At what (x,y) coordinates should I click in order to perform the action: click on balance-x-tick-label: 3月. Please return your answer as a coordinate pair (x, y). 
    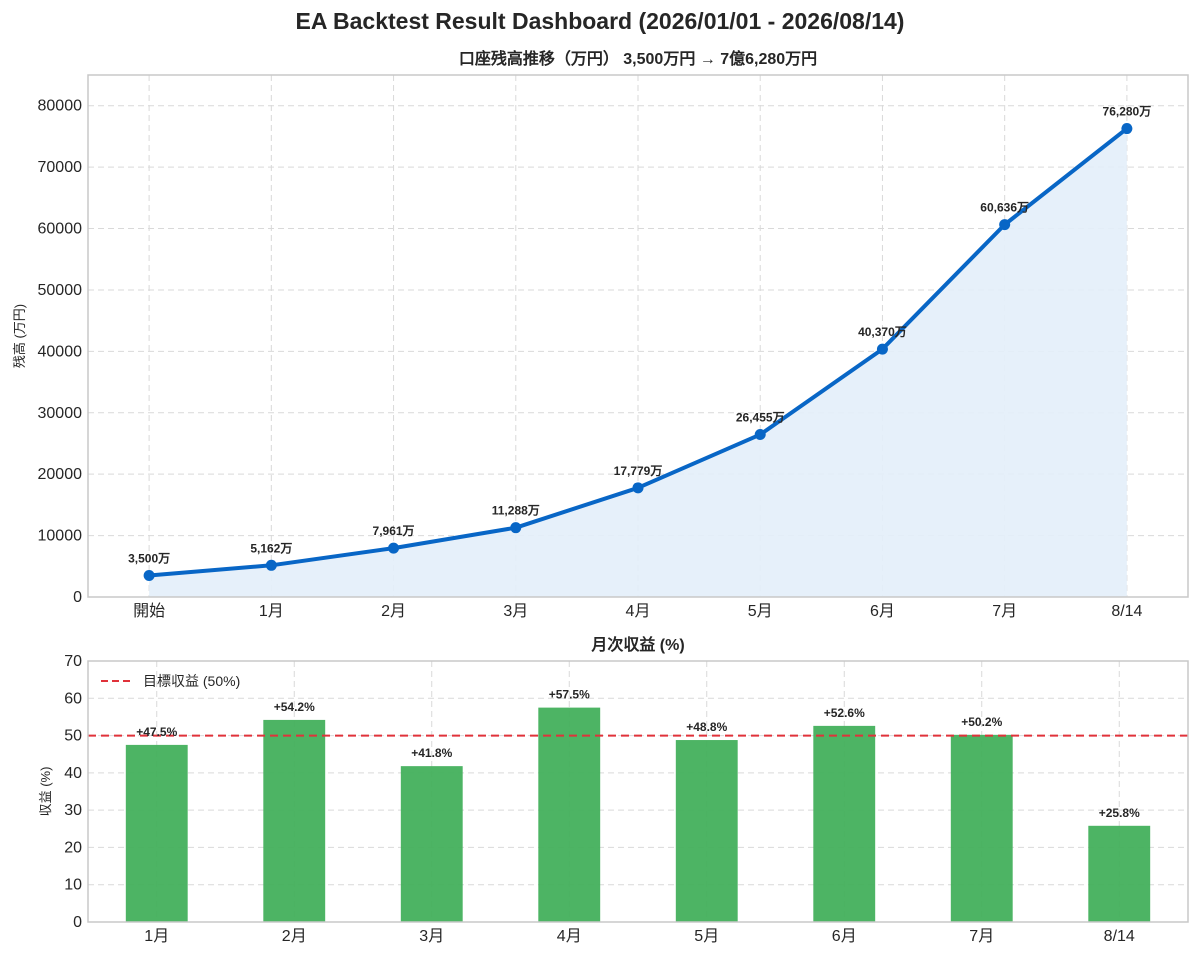
    Looking at the image, I should click on (515, 611).